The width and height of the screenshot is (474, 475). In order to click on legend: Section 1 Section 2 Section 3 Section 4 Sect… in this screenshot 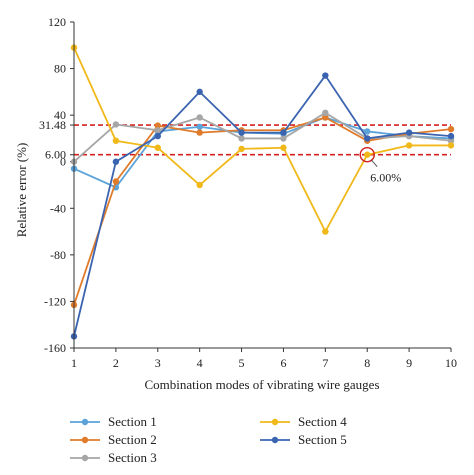, I will do `click(270, 440)`.